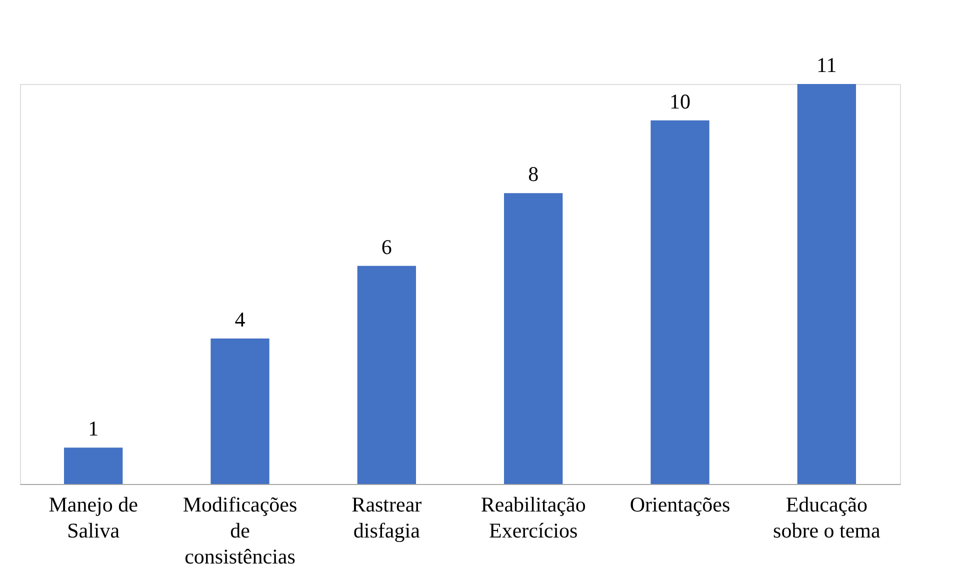 The image size is (954, 583). I want to click on data-label: 8, so click(533, 174).